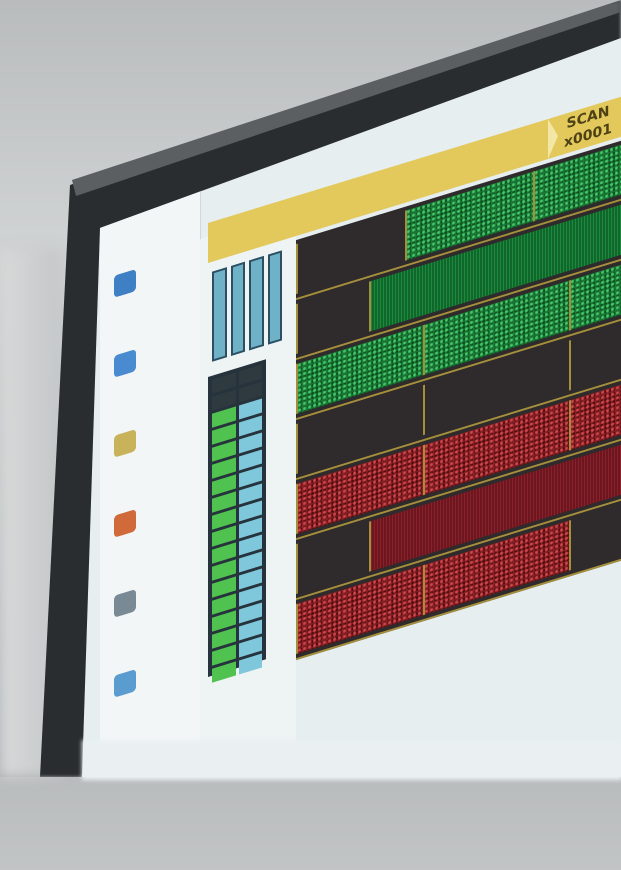 The height and width of the screenshot is (870, 621). Describe the element at coordinates (125, 683) in the screenshot. I see `image-icon` at that location.